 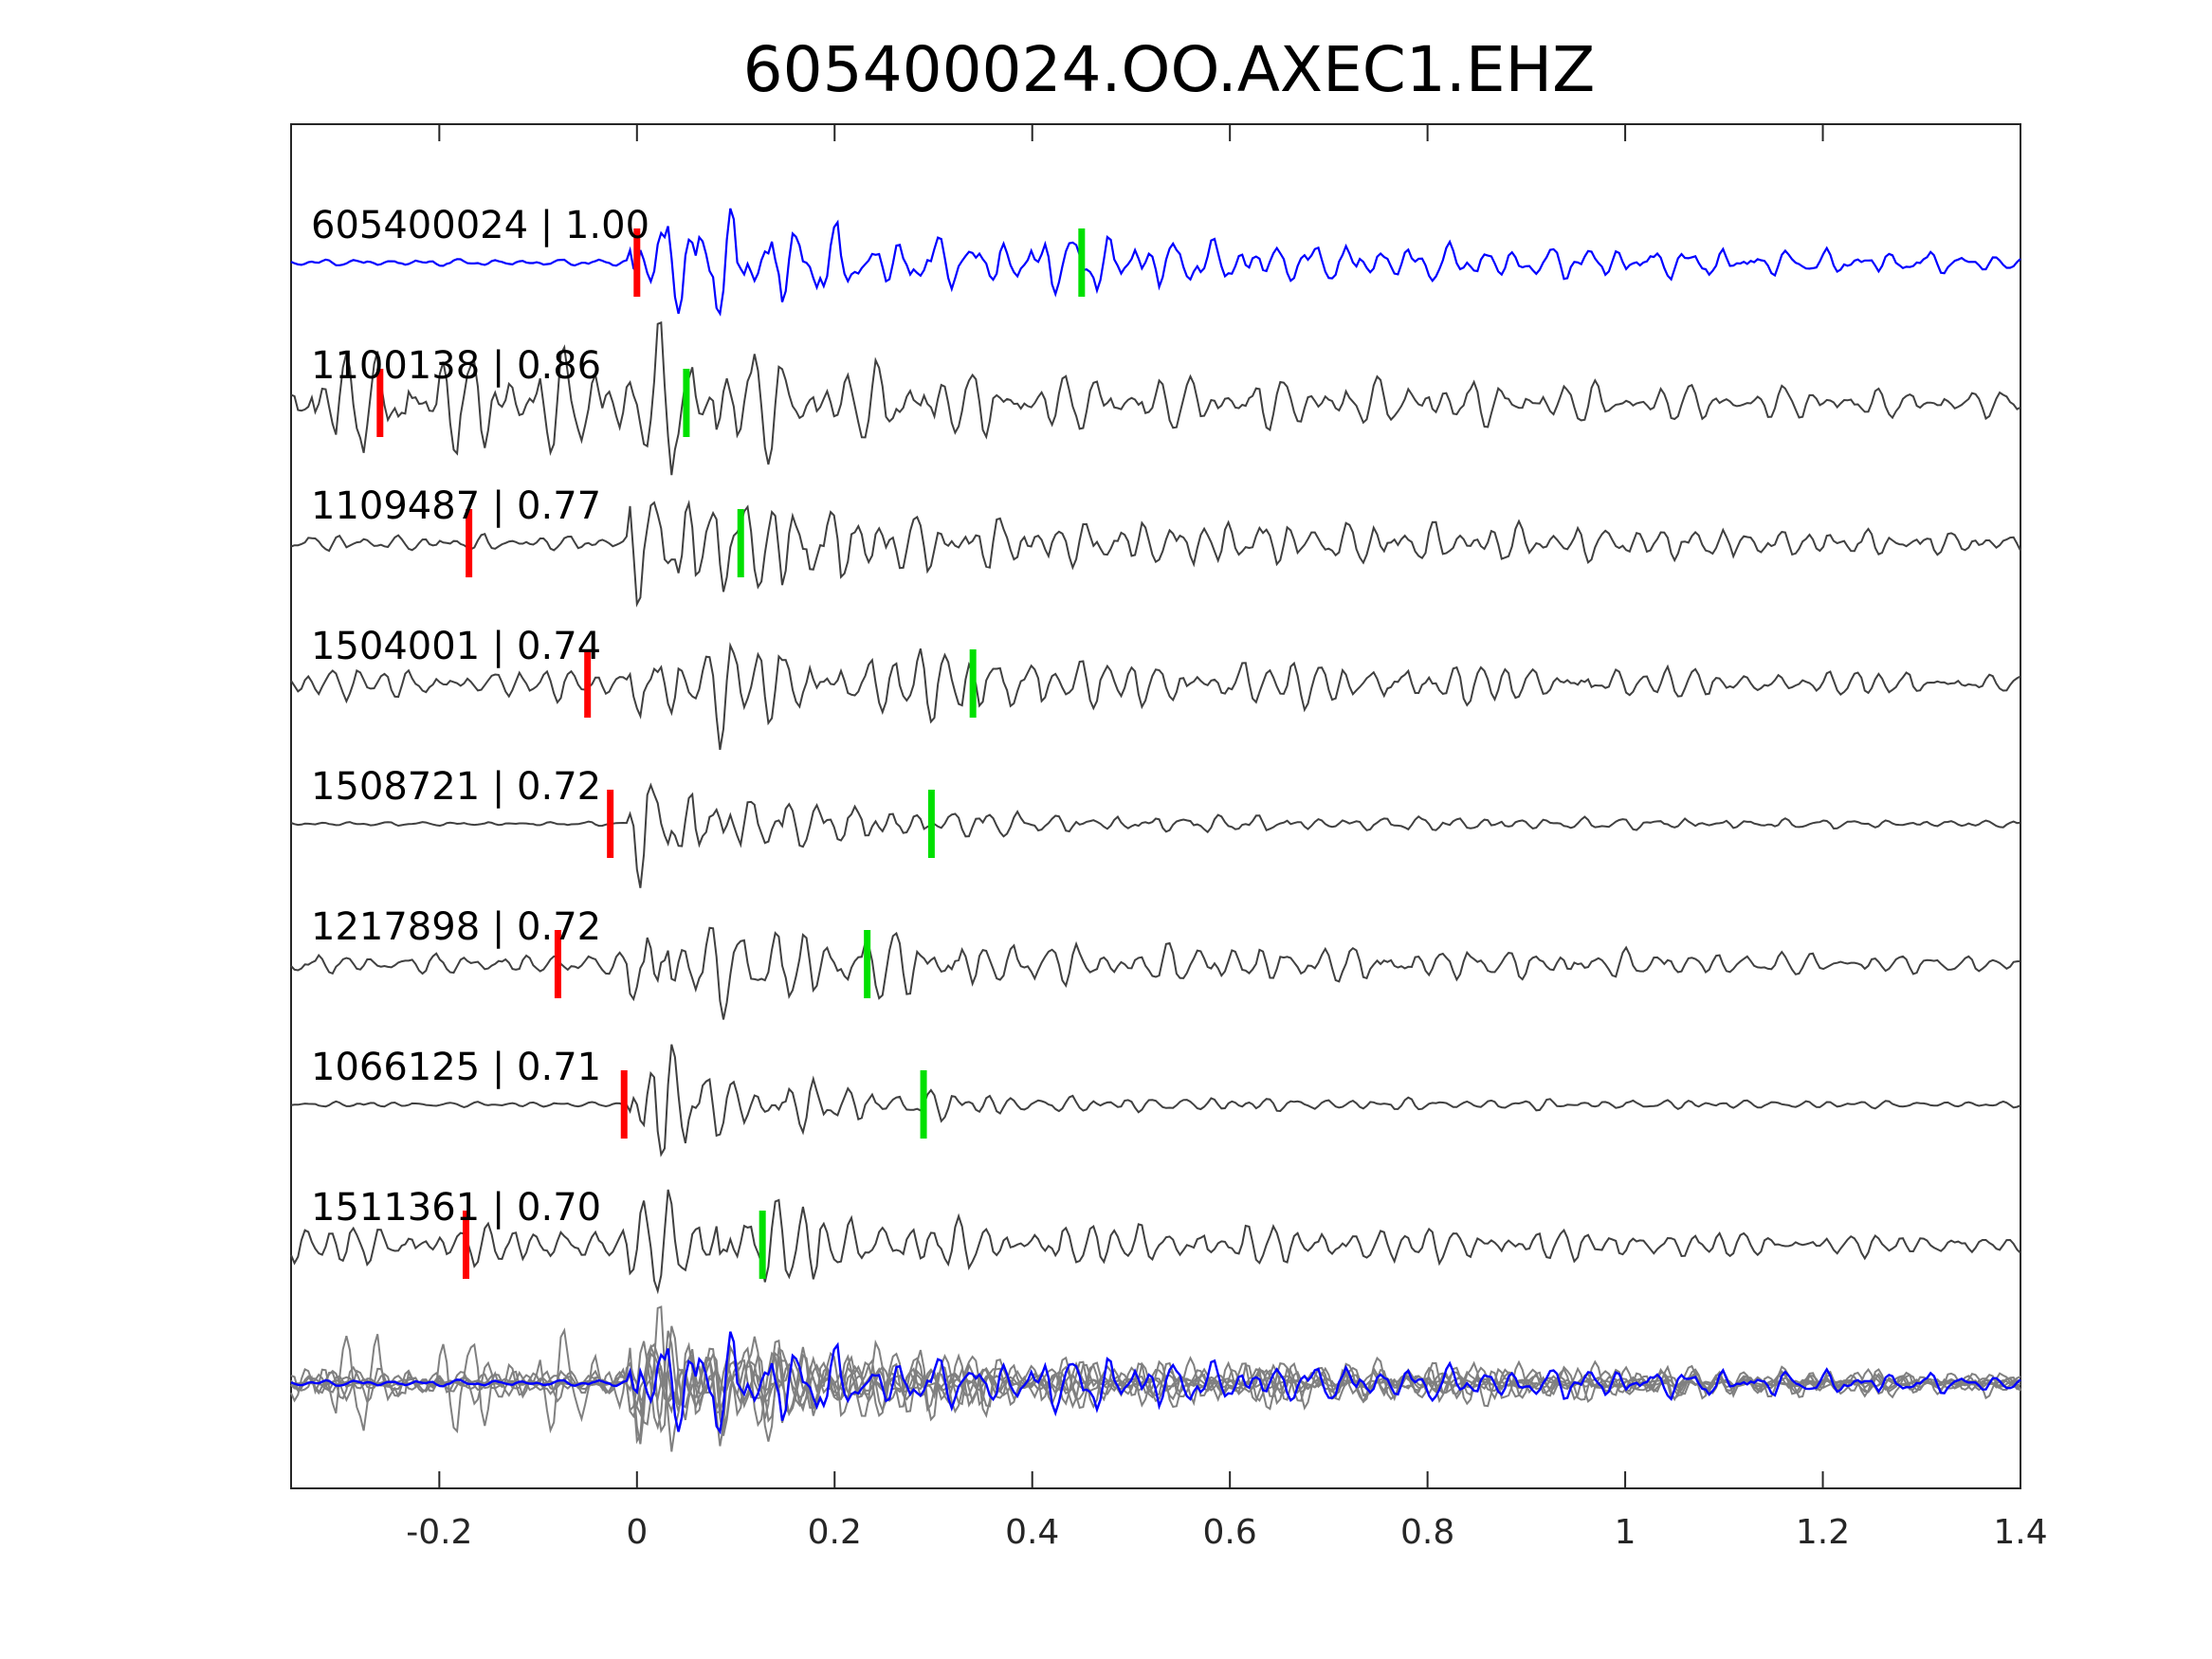 What do you see at coordinates (1032, 1532) in the screenshot?
I see `x-tick-label: 0.4` at bounding box center [1032, 1532].